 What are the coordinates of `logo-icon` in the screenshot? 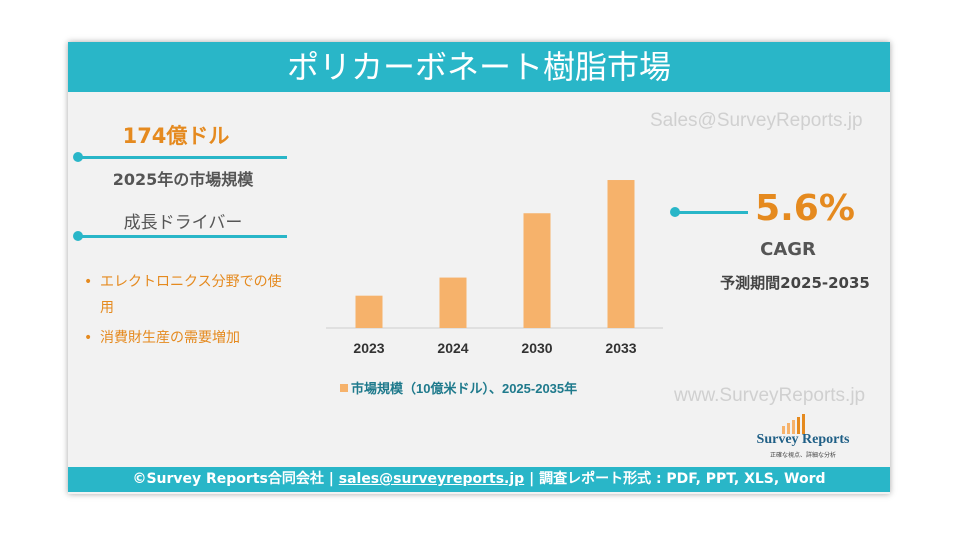 It's located at (793, 424).